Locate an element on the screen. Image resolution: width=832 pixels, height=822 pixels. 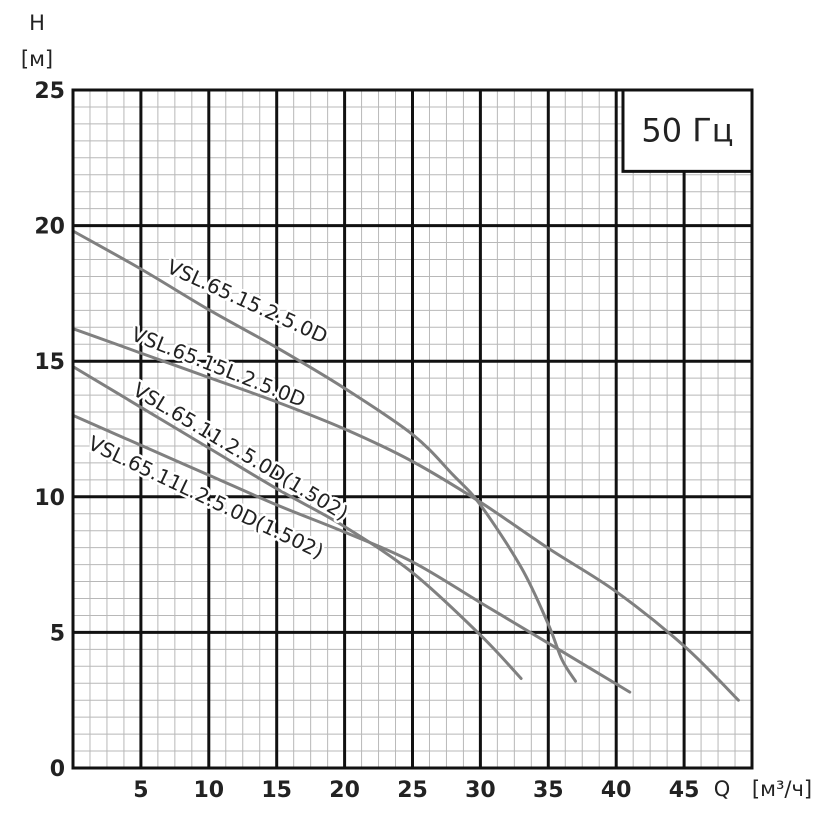
x-tick-label: 40 is located at coordinates (616, 790).